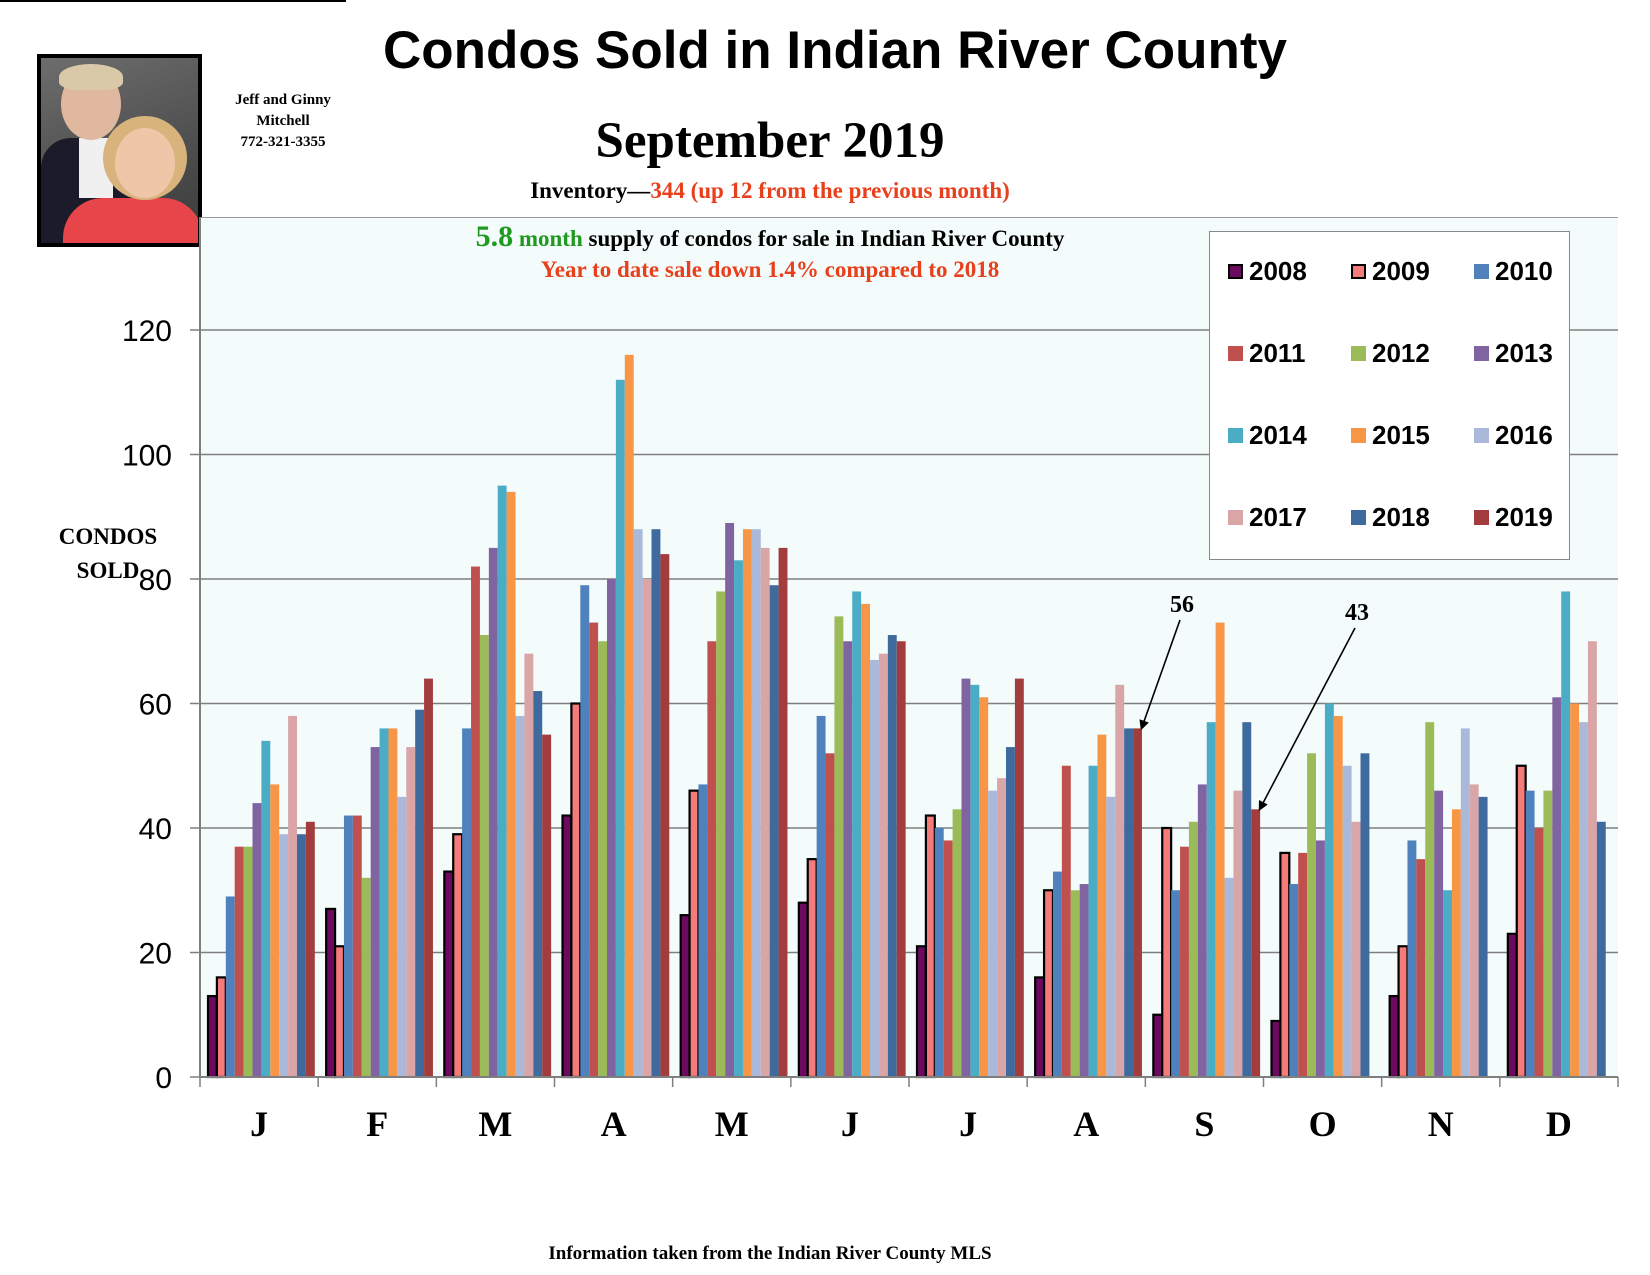  Describe the element at coordinates (145, 163) in the screenshot. I see `photo-woman-face` at that location.